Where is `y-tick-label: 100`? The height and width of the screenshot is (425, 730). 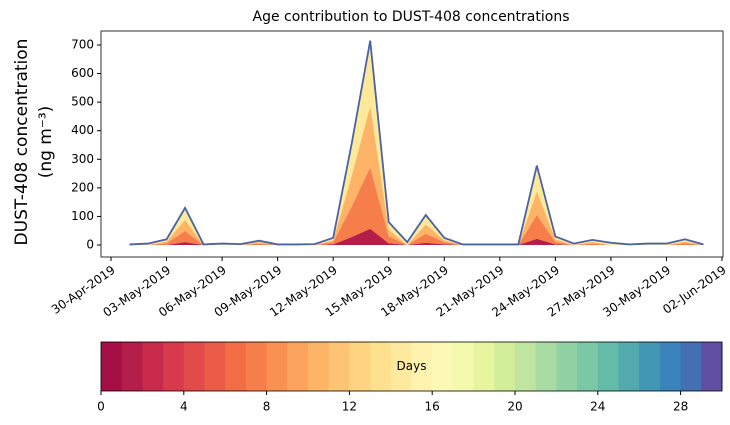
y-tick-label: 100 is located at coordinates (82, 216).